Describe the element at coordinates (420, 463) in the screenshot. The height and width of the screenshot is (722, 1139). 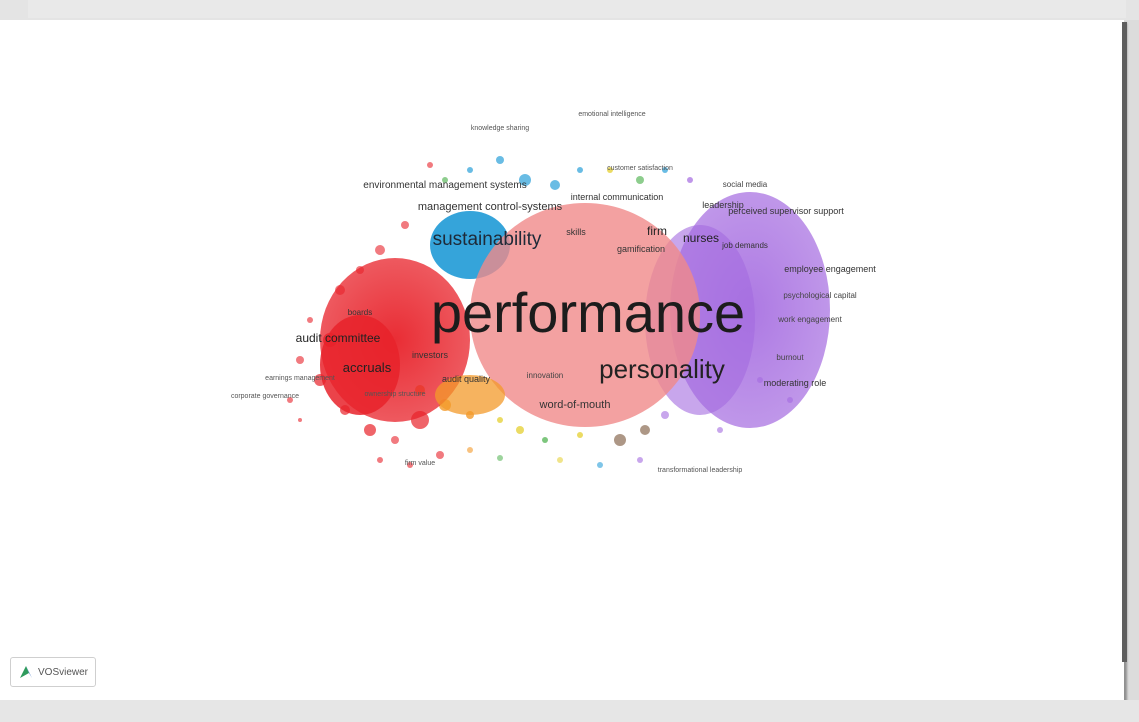
I see `term-firm-value: firm value` at that location.